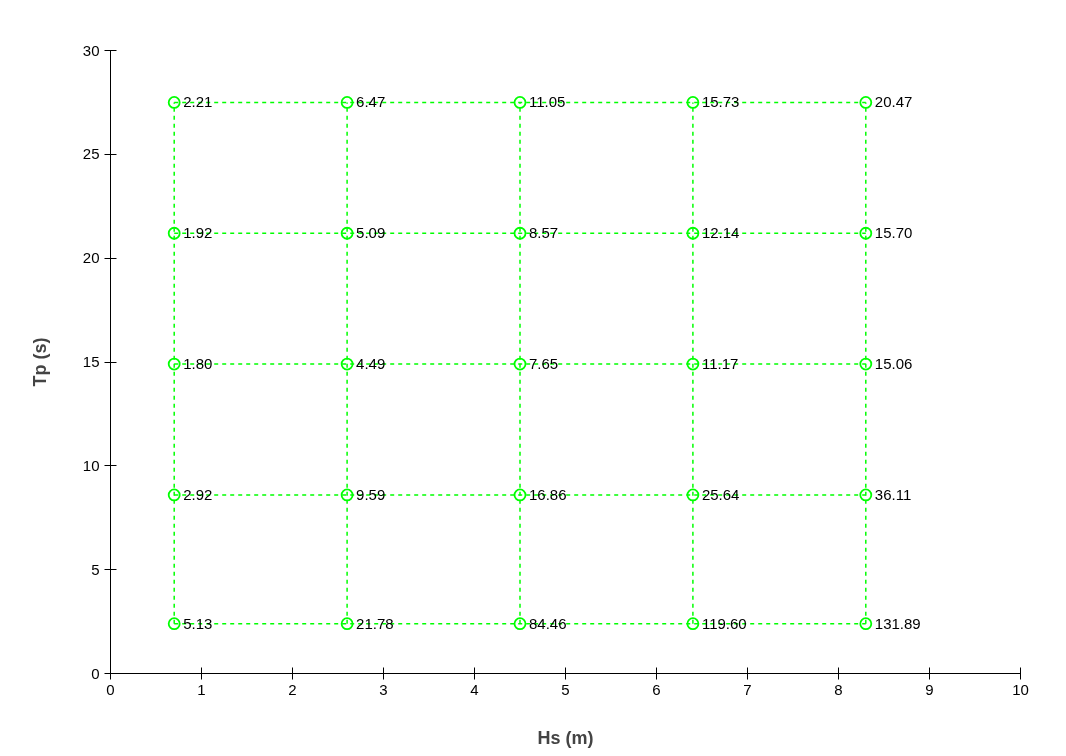 The image size is (1066, 756). Describe the element at coordinates (95, 673) in the screenshot. I see `y-tick-label: 0` at that location.